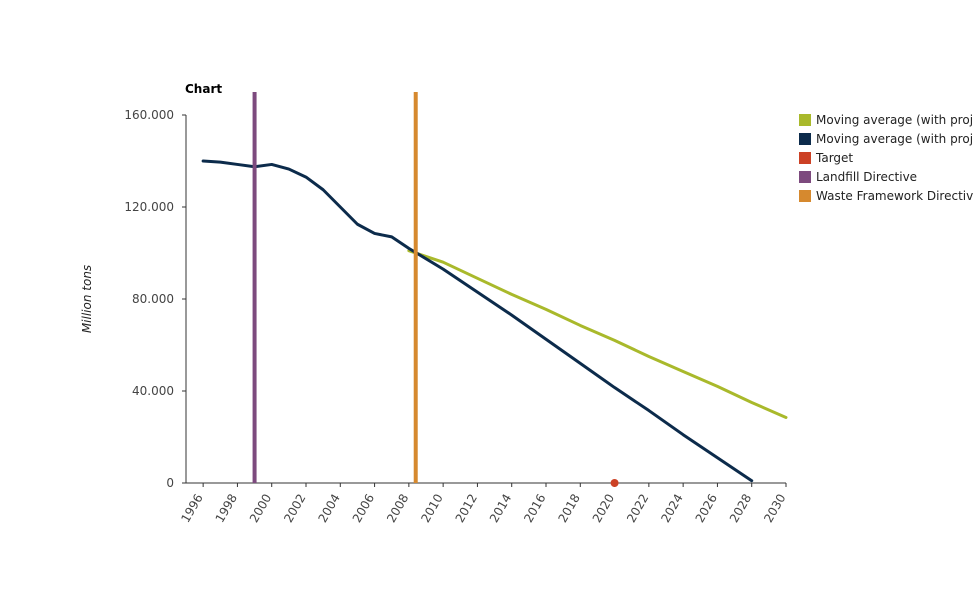 This screenshot has width=975, height=600. I want to click on target-point, so click(614, 483).